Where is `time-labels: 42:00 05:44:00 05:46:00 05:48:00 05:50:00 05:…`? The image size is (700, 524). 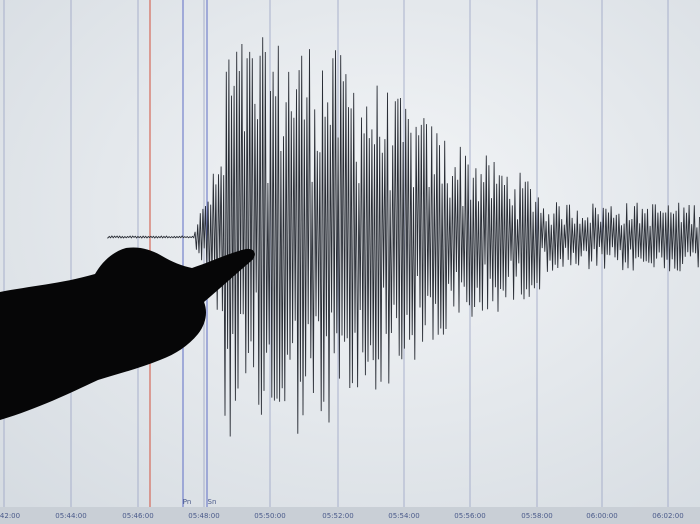
time-labels: 42:00 05:44:00 05:46:00 05:48:00 05:50:00 05:… is located at coordinates (342, 516).